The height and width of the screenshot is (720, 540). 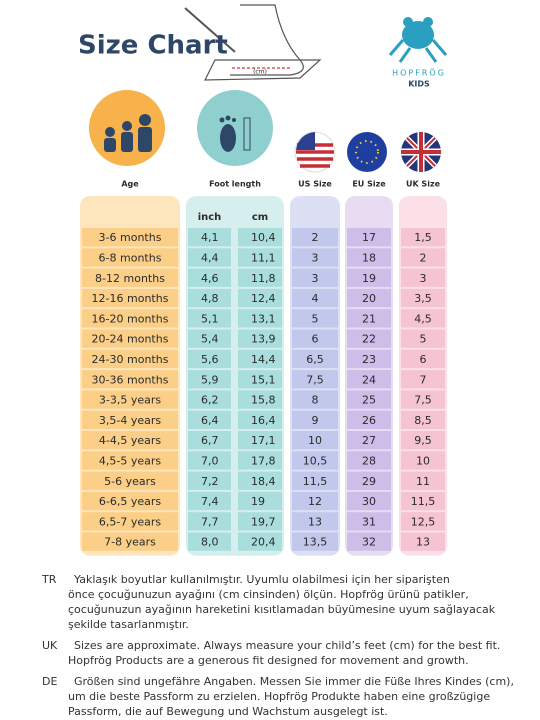 What do you see at coordinates (369, 237) in the screenshot?
I see `cell: 17` at bounding box center [369, 237].